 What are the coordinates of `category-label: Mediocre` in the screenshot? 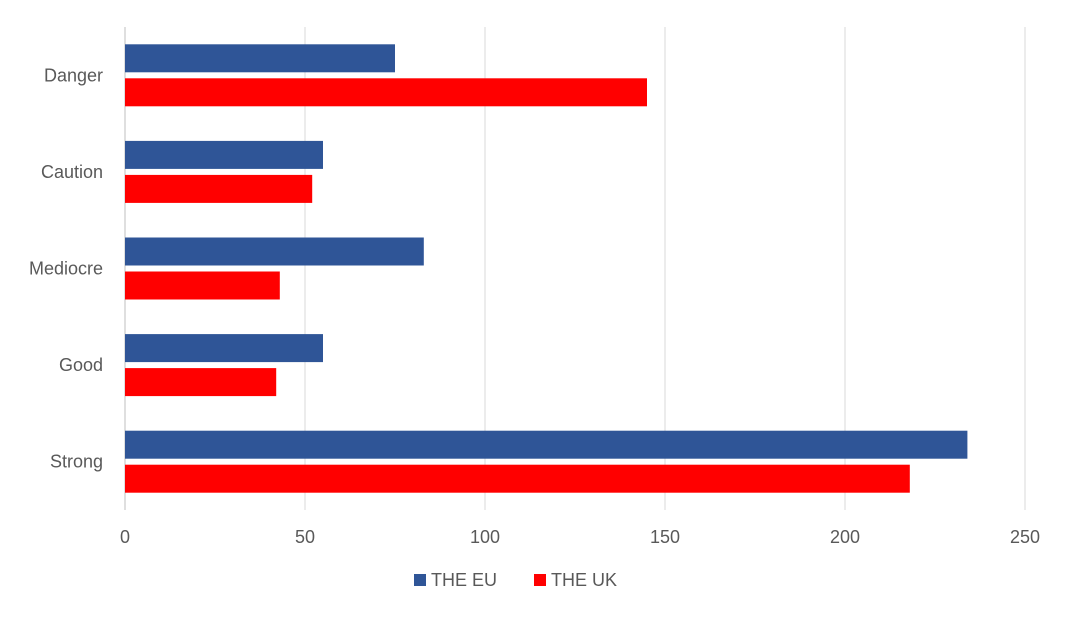 It's located at (66, 269).